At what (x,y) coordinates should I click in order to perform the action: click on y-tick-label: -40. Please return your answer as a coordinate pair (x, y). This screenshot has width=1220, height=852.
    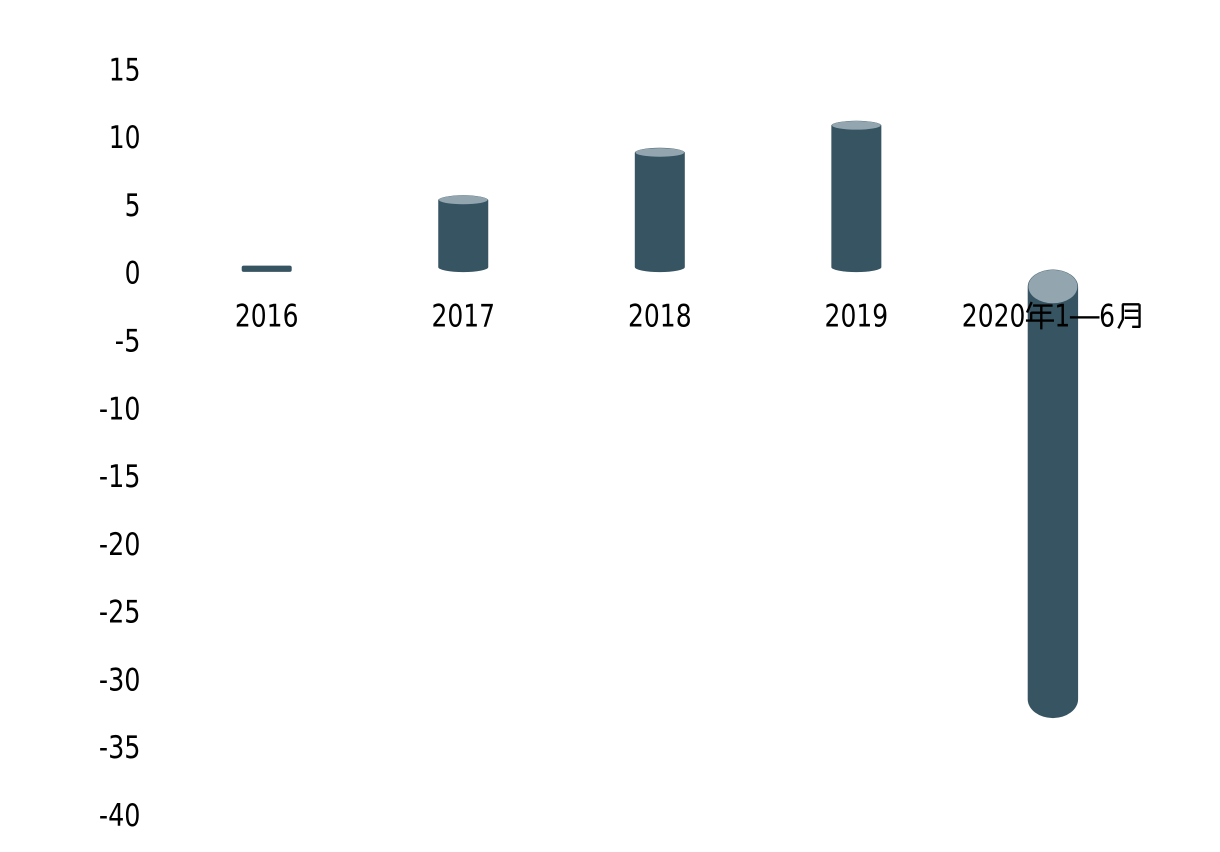
    Looking at the image, I should click on (120, 816).